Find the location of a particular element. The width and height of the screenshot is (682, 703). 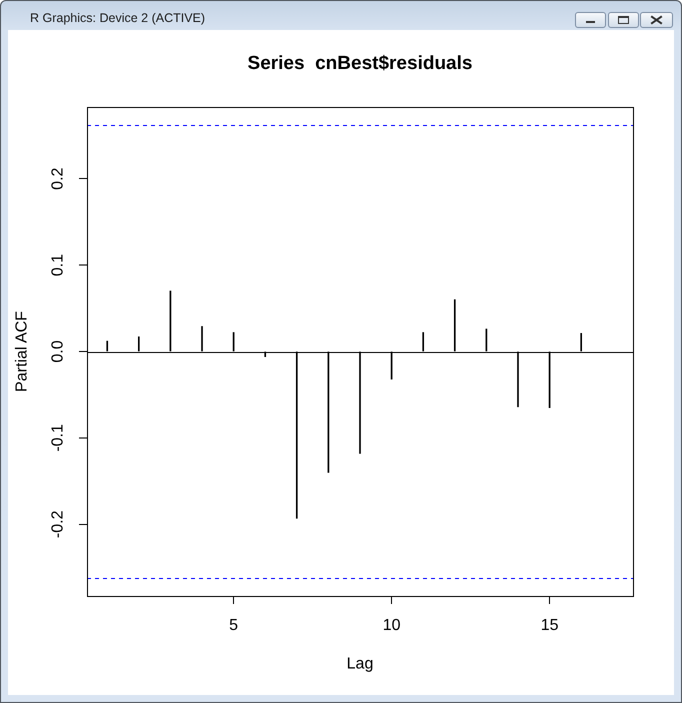

x-tick-label: 5 is located at coordinates (233, 625).